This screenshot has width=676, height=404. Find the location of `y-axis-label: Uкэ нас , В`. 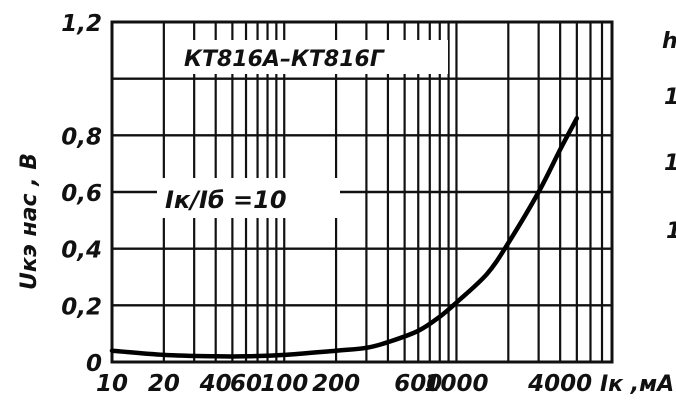

y-axis-label: Uкэ нас , В is located at coordinates (29, 221).